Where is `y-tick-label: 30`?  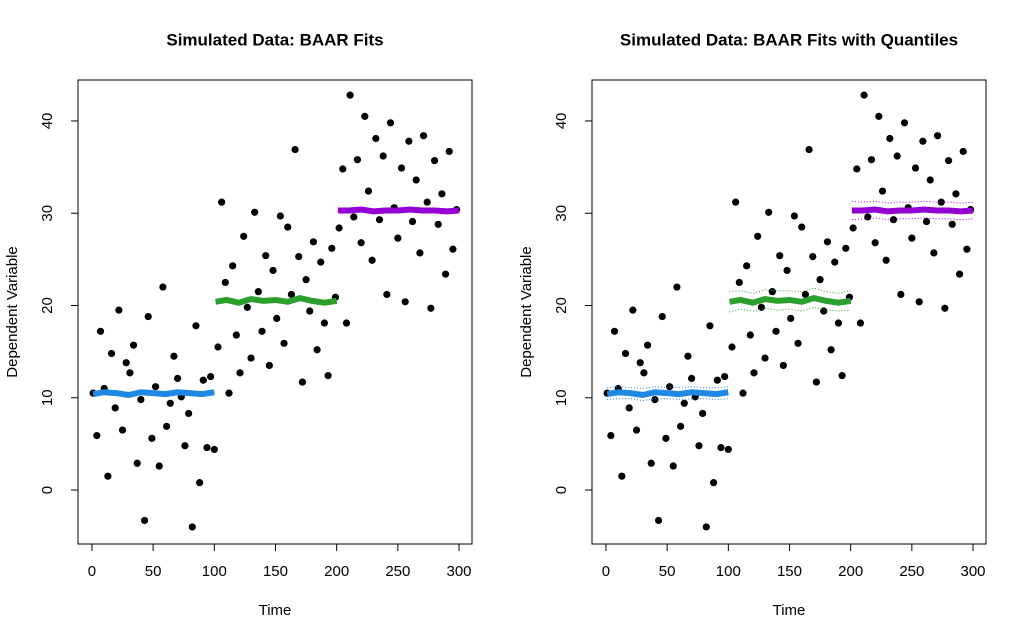 y-tick-label: 30 is located at coordinates (47, 213).